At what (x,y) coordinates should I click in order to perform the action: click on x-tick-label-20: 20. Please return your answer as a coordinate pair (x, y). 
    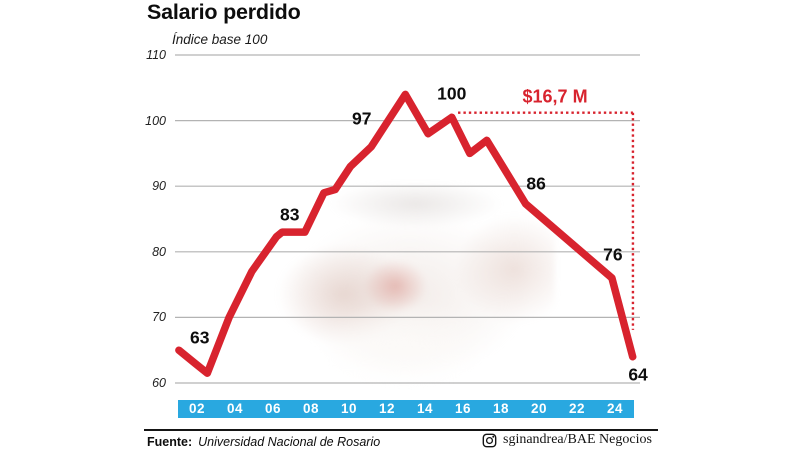
    Looking at the image, I should click on (539, 408).